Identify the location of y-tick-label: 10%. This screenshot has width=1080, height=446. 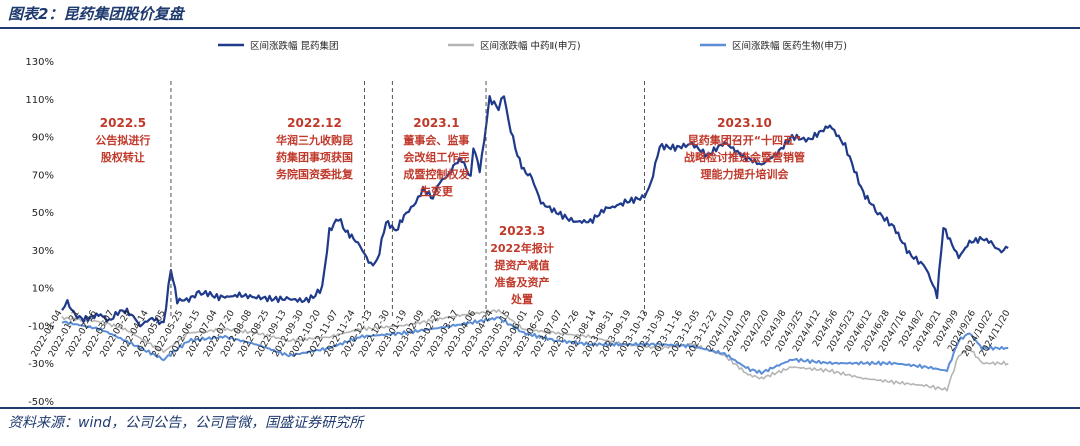
(43, 289).